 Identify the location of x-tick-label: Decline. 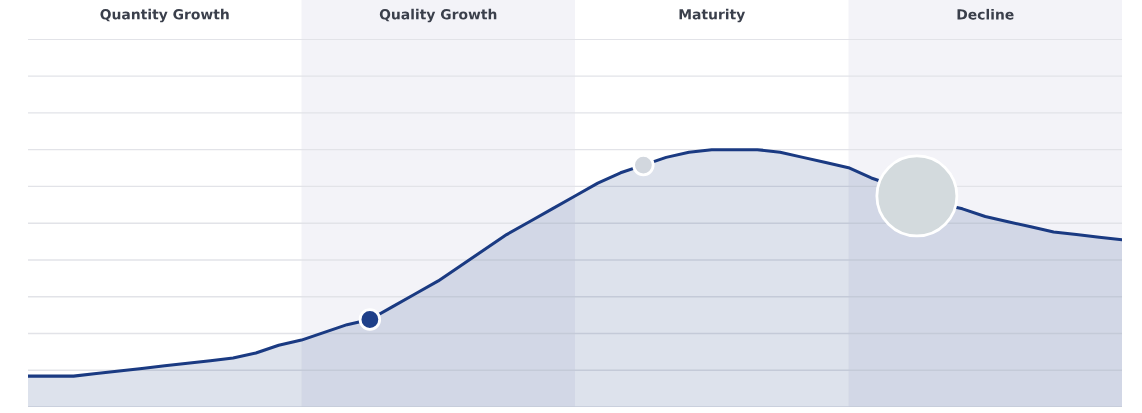
(985, 14).